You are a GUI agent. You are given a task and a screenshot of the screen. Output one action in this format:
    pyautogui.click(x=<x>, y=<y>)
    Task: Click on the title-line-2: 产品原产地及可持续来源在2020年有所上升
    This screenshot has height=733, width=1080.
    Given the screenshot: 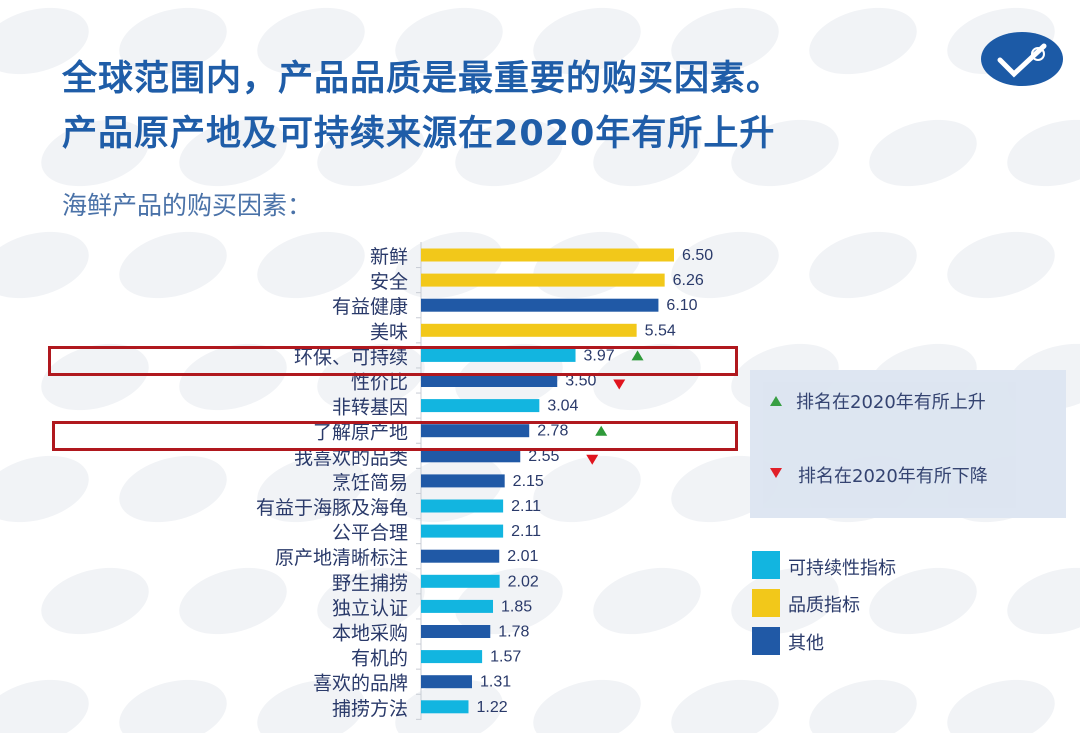 What is the action you would take?
    pyautogui.click(x=419, y=134)
    